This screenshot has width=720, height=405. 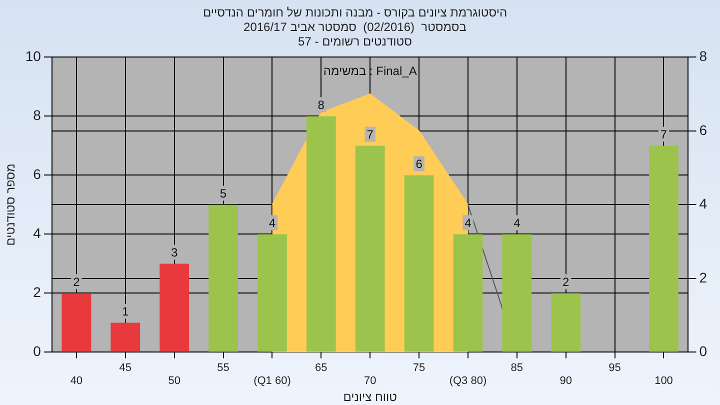 What do you see at coordinates (703, 204) in the screenshot?
I see `y2-tick-label: 4` at bounding box center [703, 204].